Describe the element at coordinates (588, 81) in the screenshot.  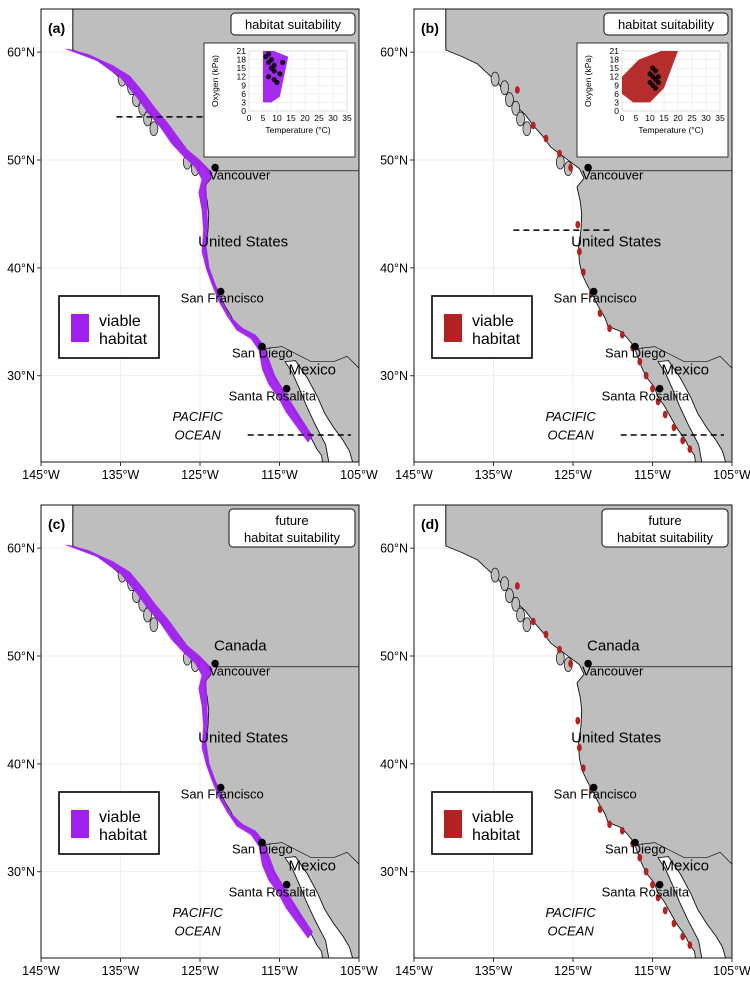
I see `inset-y-label: Oxygen (kPa)` at that location.